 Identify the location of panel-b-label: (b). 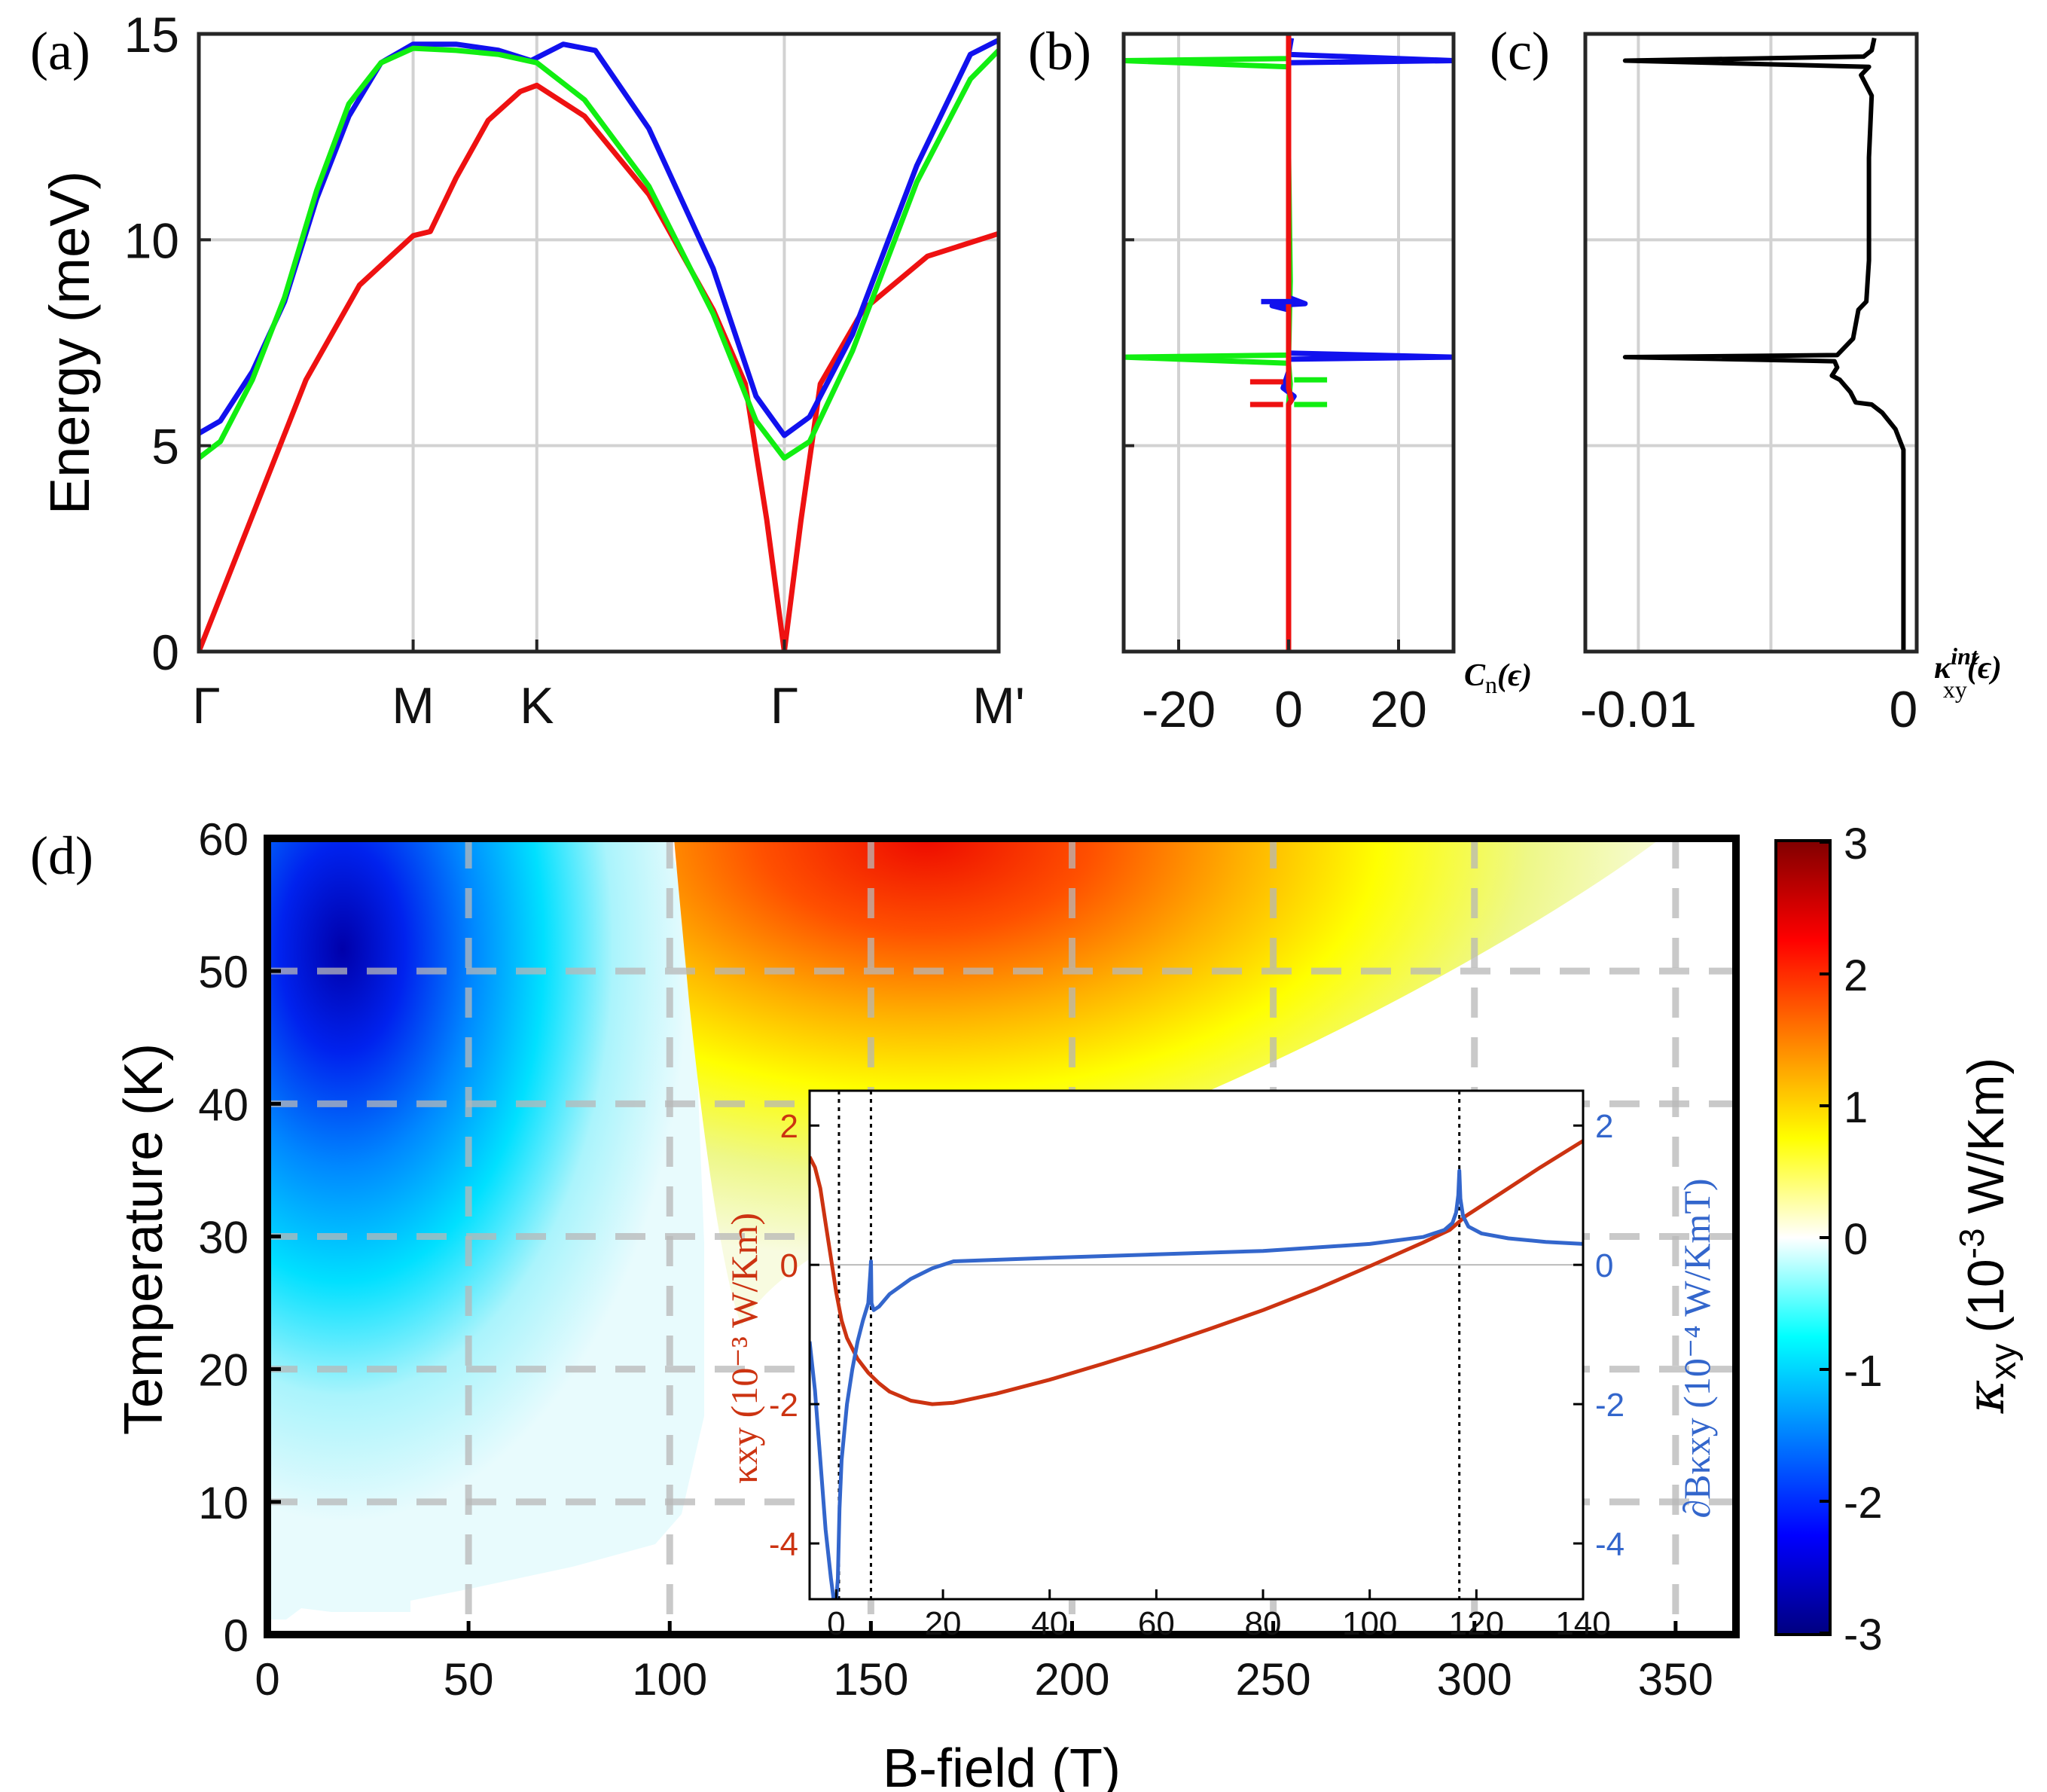
(1059, 51).